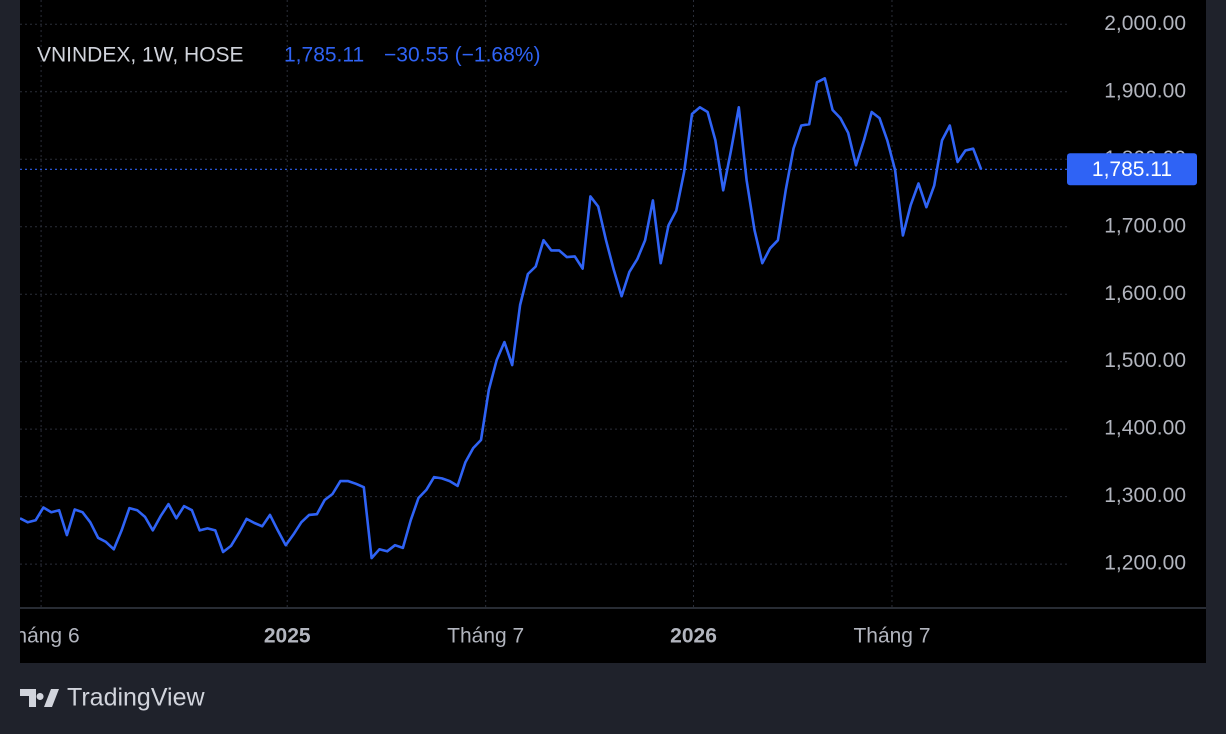 This screenshot has width=1226, height=734. I want to click on y-tick-label: 1,500.00, so click(1145, 360).